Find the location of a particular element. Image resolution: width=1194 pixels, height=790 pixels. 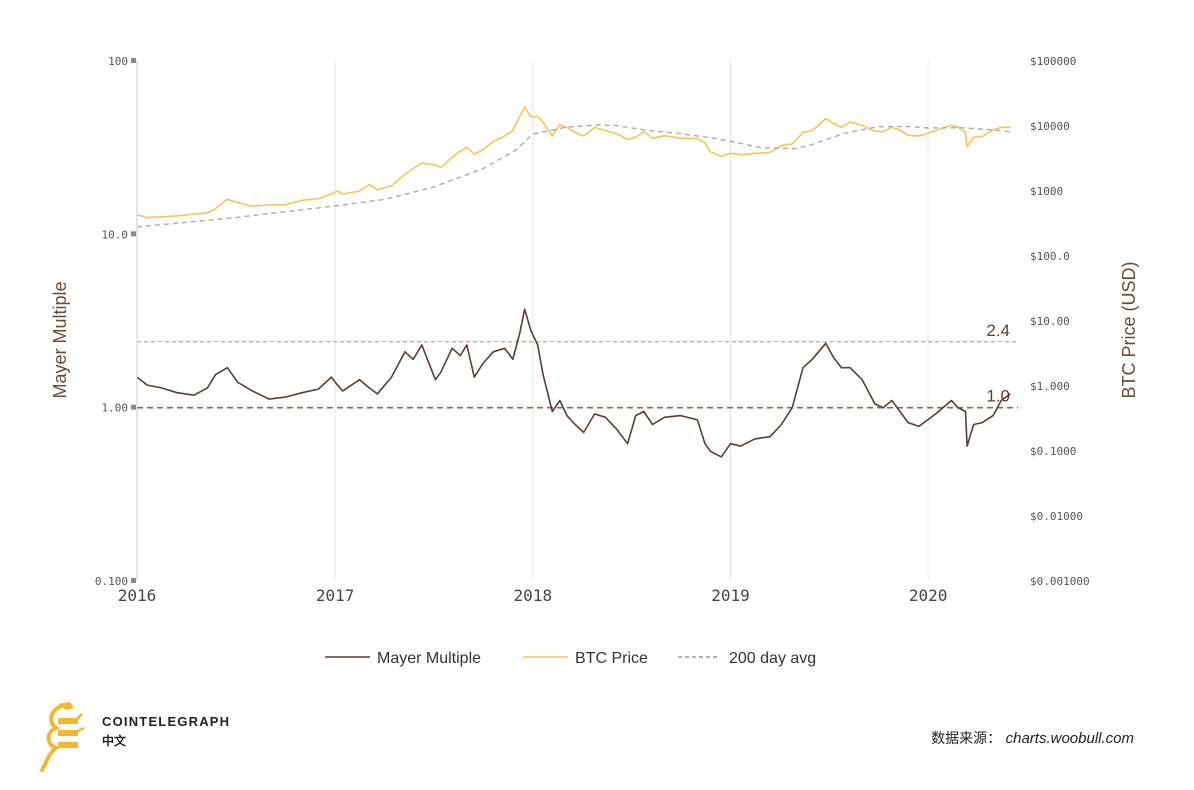

right-tick-label: $0.1000 is located at coordinates (1053, 451).